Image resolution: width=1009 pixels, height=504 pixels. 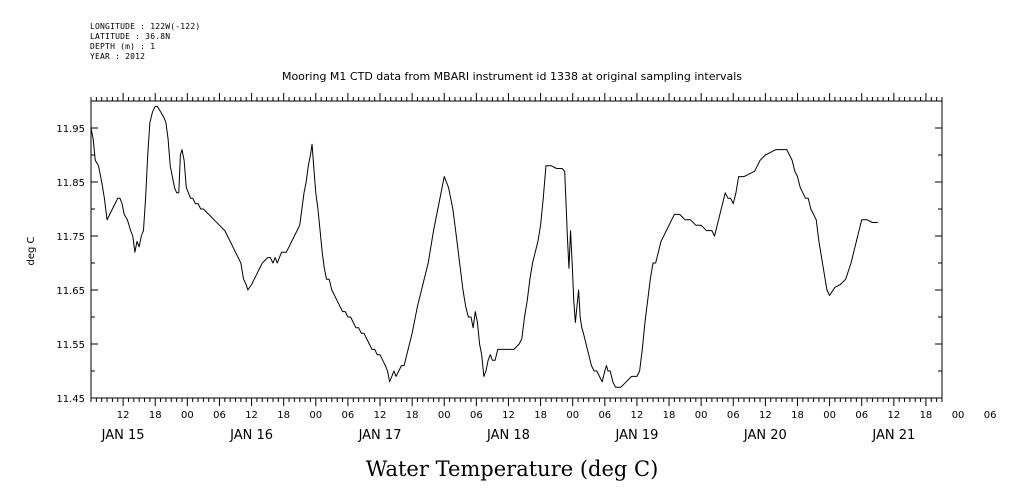 I want to click on x-day-label: JAN 21, so click(x=893, y=435).